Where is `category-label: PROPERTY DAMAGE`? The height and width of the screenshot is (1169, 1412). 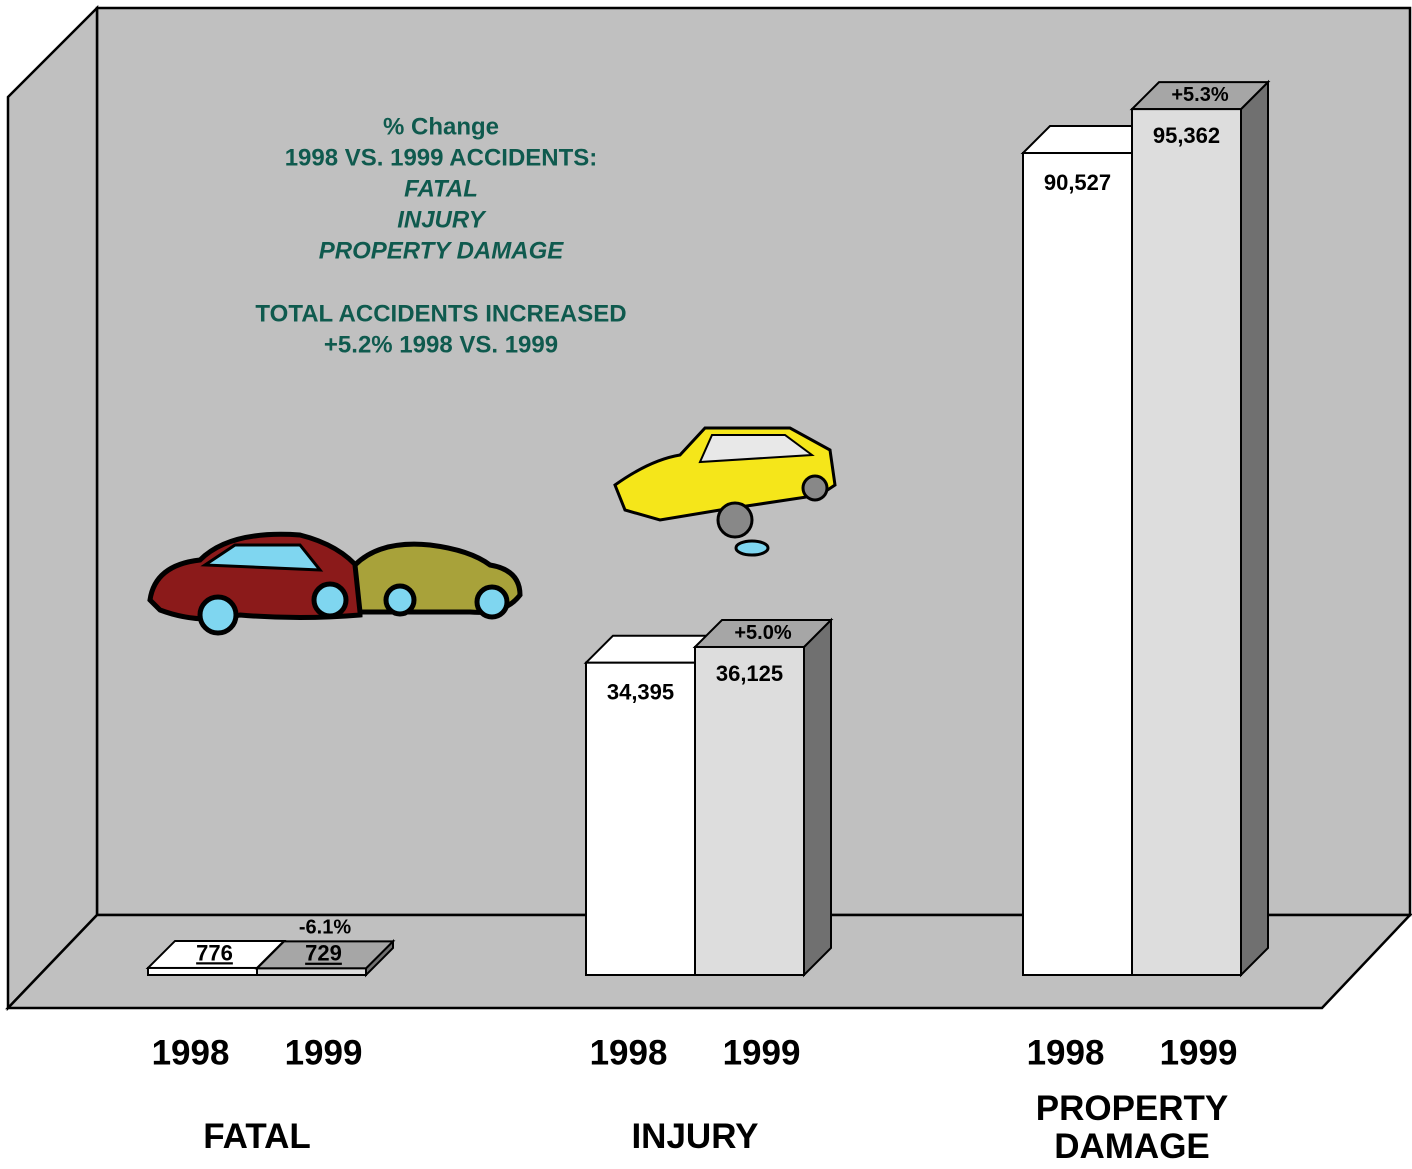 category-label: PROPERTY DAMAGE is located at coordinates (1132, 1127).